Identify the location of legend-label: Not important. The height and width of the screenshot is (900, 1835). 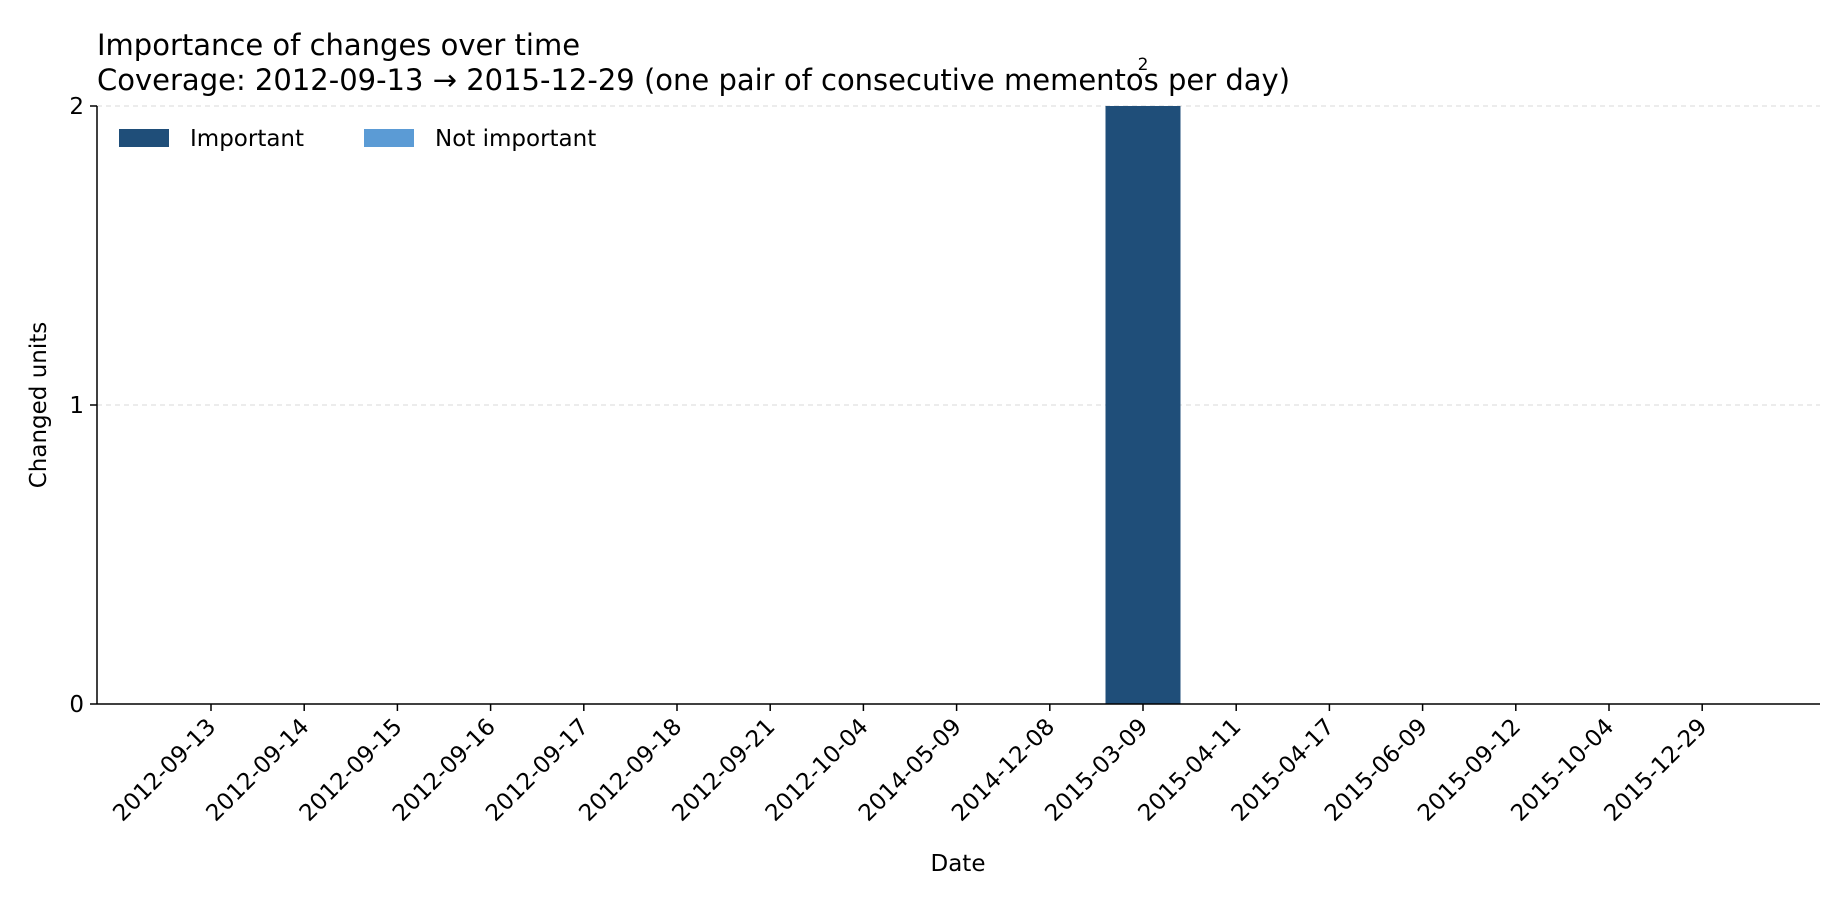
(515, 139).